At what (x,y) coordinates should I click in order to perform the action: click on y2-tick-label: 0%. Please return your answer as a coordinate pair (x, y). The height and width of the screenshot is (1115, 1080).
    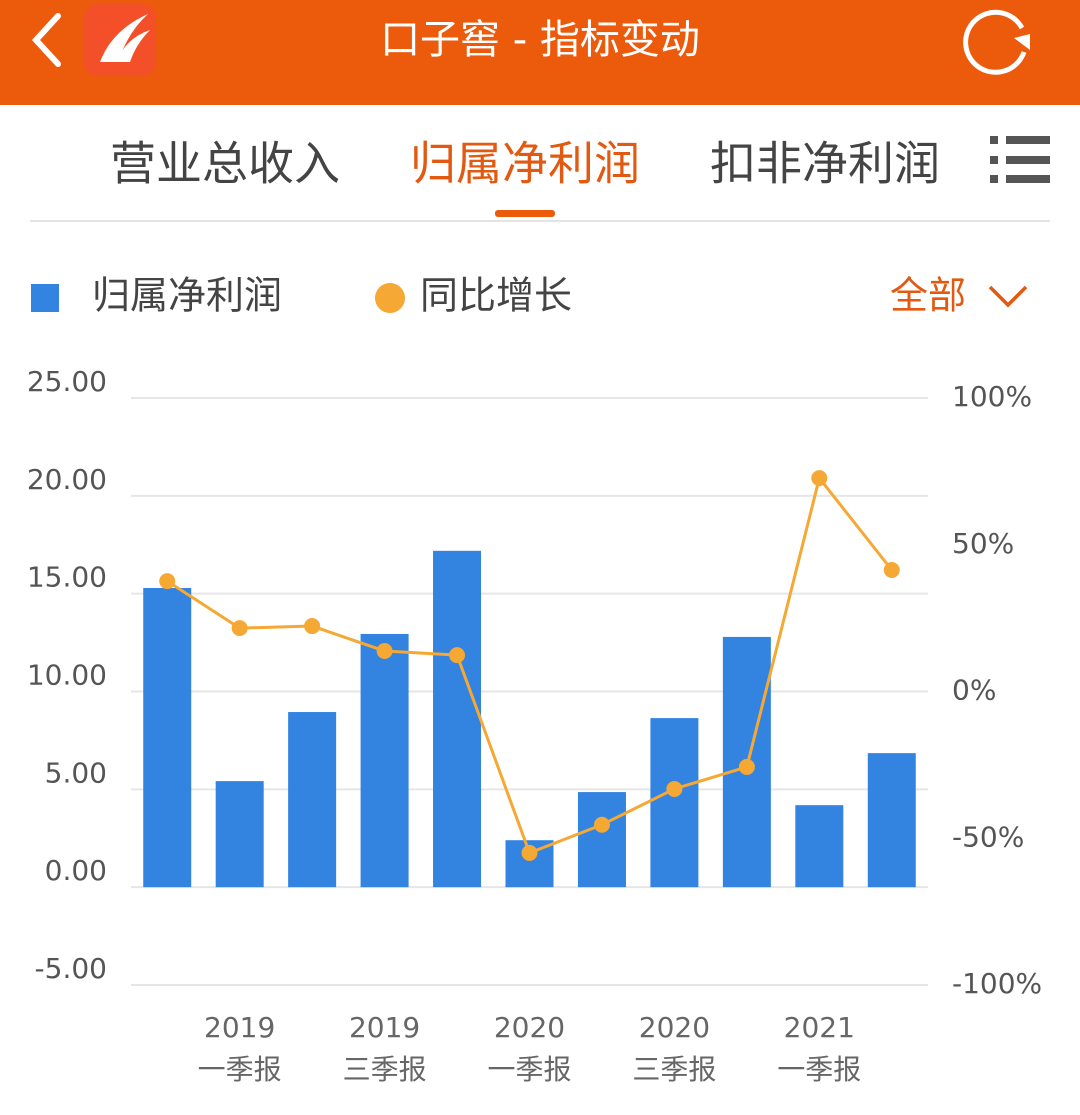
    Looking at the image, I should click on (974, 690).